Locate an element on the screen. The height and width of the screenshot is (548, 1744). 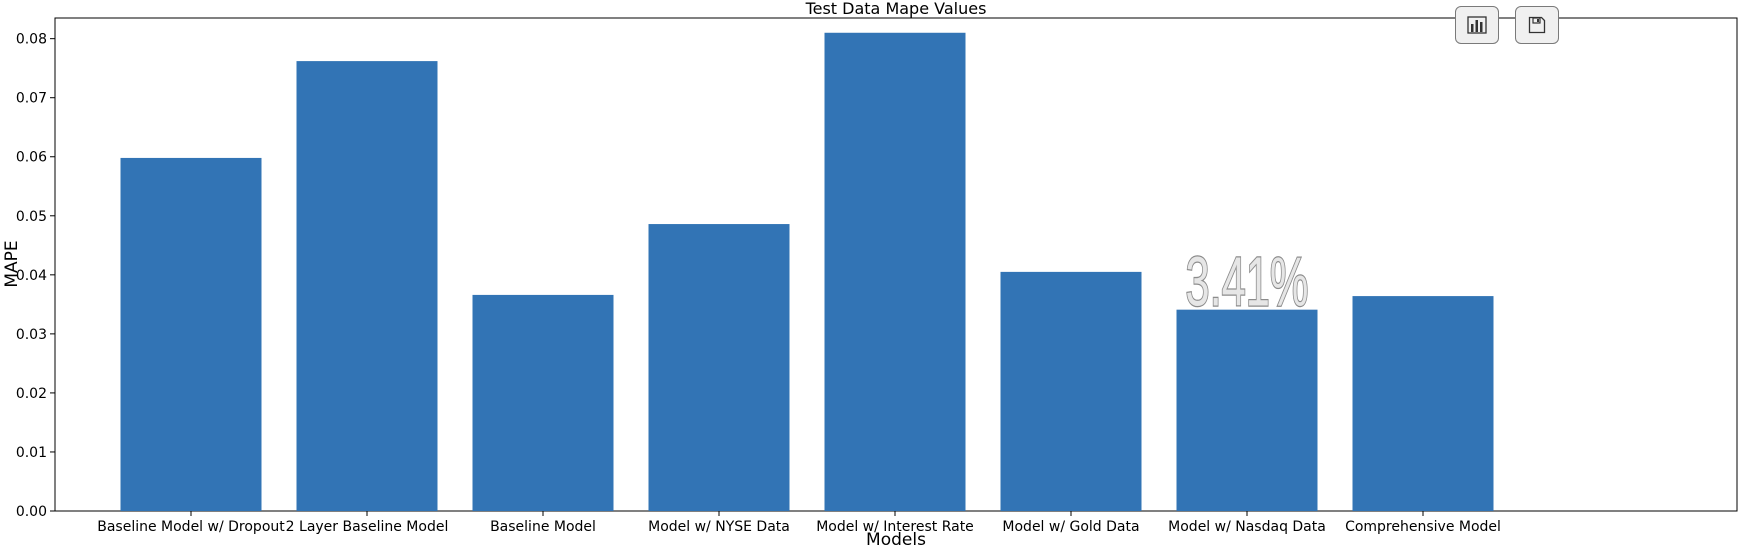
x-tick-label: Baseline Model w/ Dropout is located at coordinates (191, 527).